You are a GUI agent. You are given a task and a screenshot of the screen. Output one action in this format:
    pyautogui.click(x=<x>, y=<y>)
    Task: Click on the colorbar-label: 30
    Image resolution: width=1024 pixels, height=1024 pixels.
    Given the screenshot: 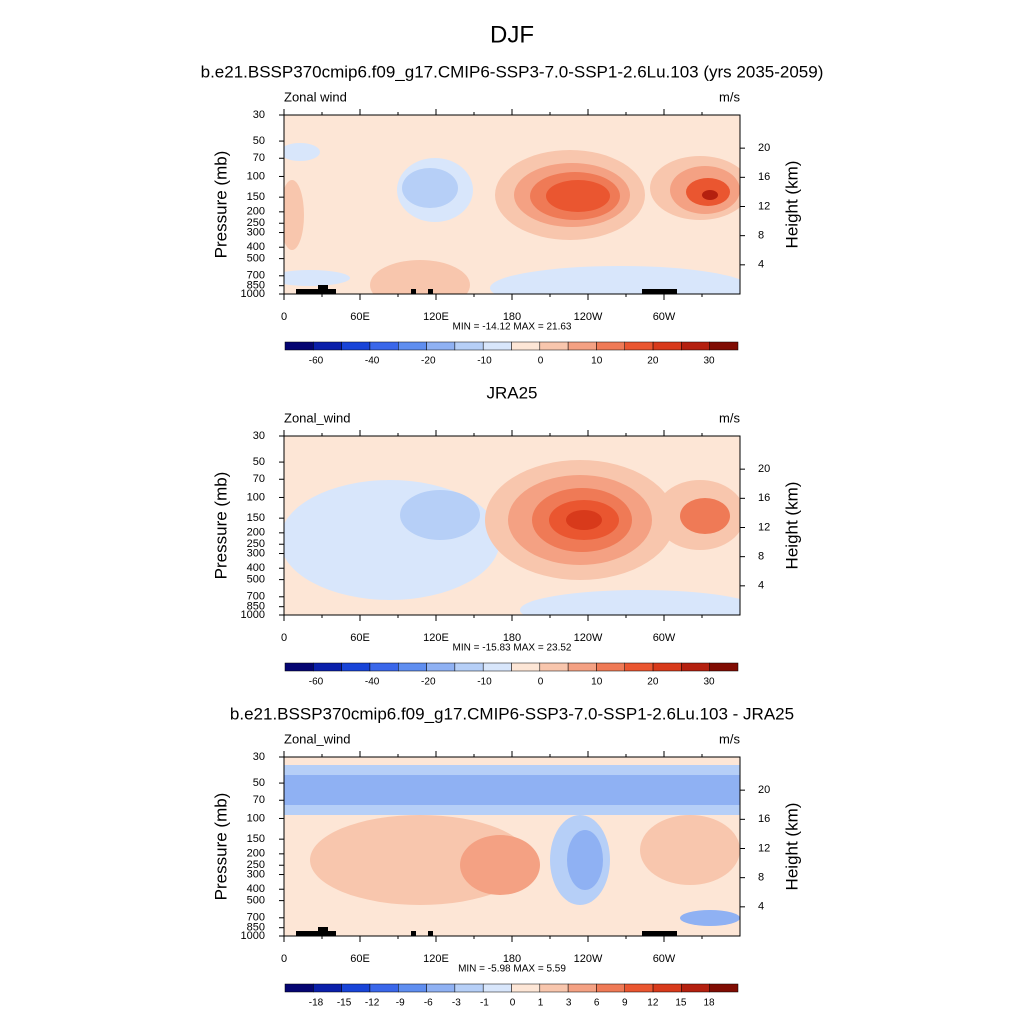 What is the action you would take?
    pyautogui.click(x=709, y=682)
    